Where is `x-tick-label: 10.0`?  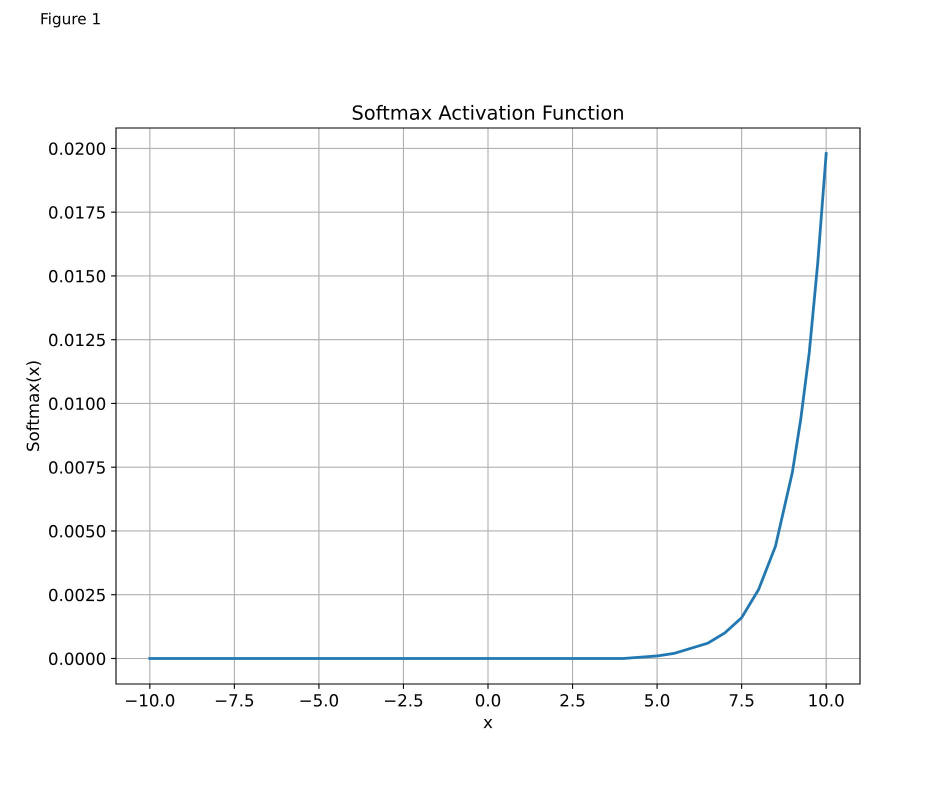
x-tick-label: 10.0 is located at coordinates (826, 700).